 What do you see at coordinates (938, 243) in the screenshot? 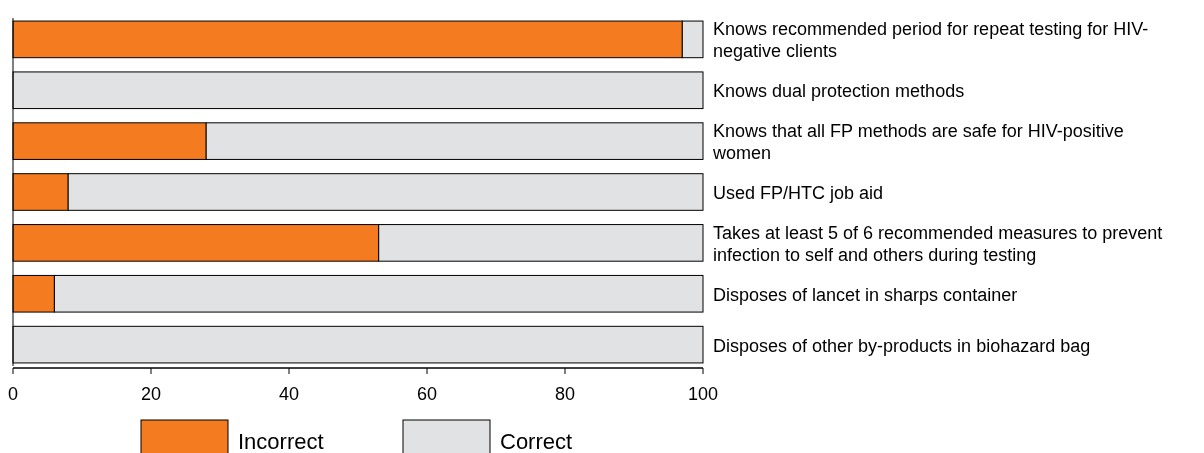
I see `y-tick-label: Takes at least 5 of 6 recommended measures to prevent infection to self and others during testing` at bounding box center [938, 243].